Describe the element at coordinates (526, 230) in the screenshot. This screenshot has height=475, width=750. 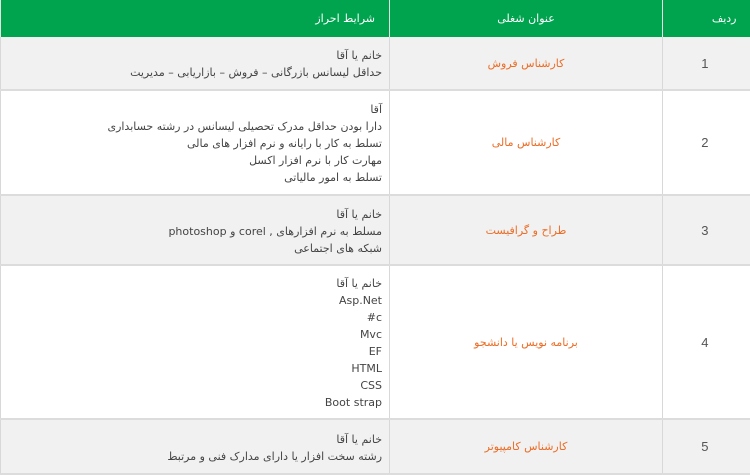
I see `job-title: طراح و گرافیست` at that location.